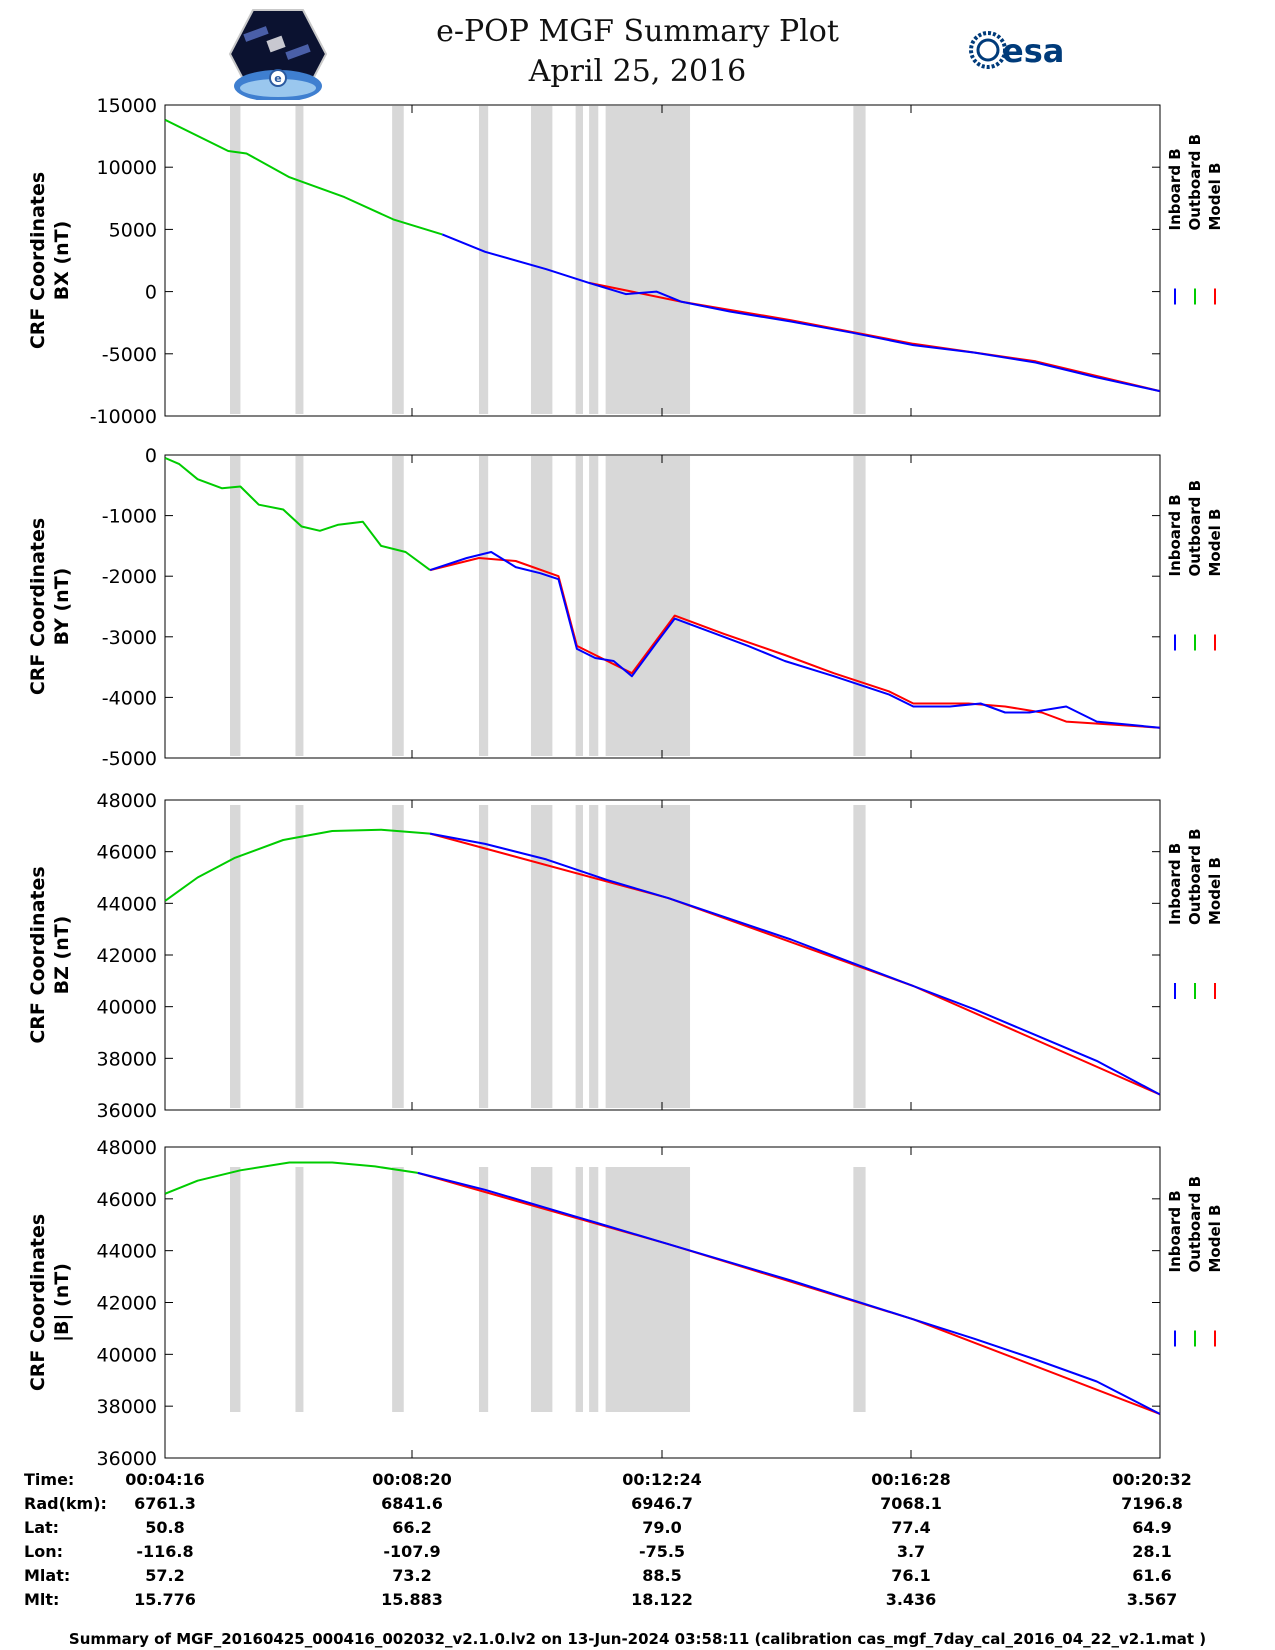 The image size is (1275, 1650). Describe the element at coordinates (62, 955) in the screenshot. I see `y-axis-label: BZ (nT)` at that location.